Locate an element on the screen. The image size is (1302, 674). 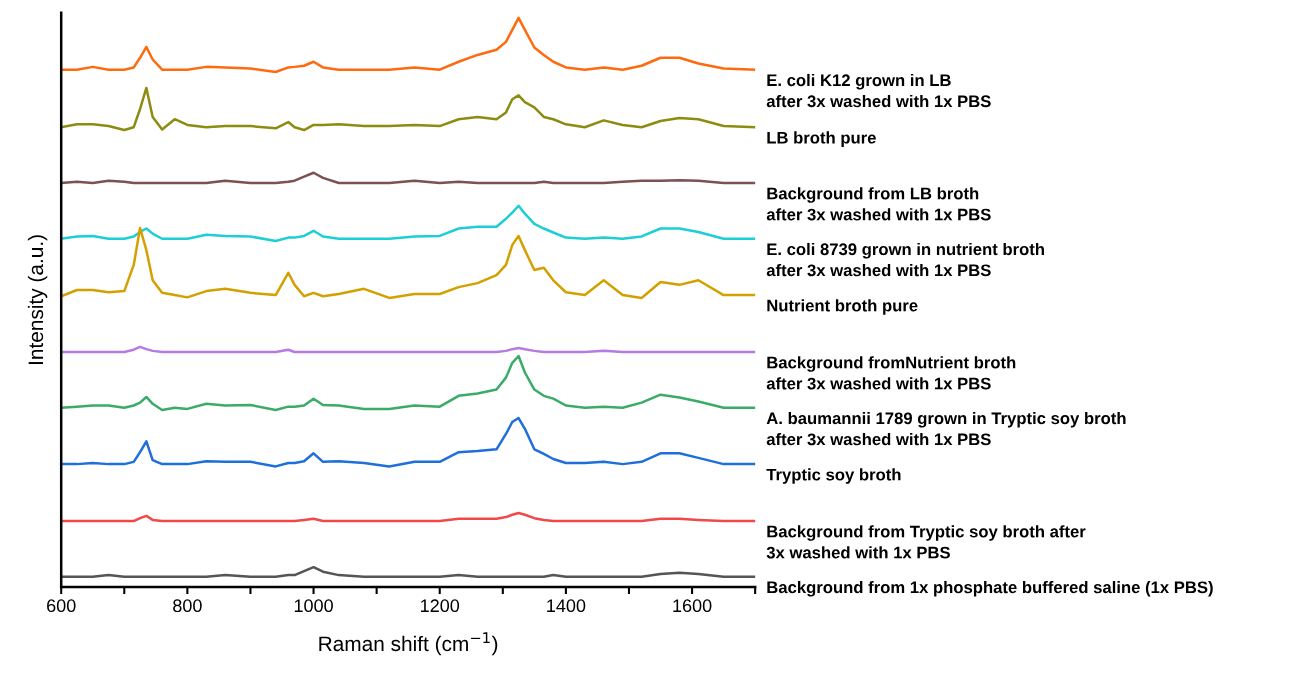
series-label: Background from LB broth after 3x washed with 1x PBS is located at coordinates (878, 204).